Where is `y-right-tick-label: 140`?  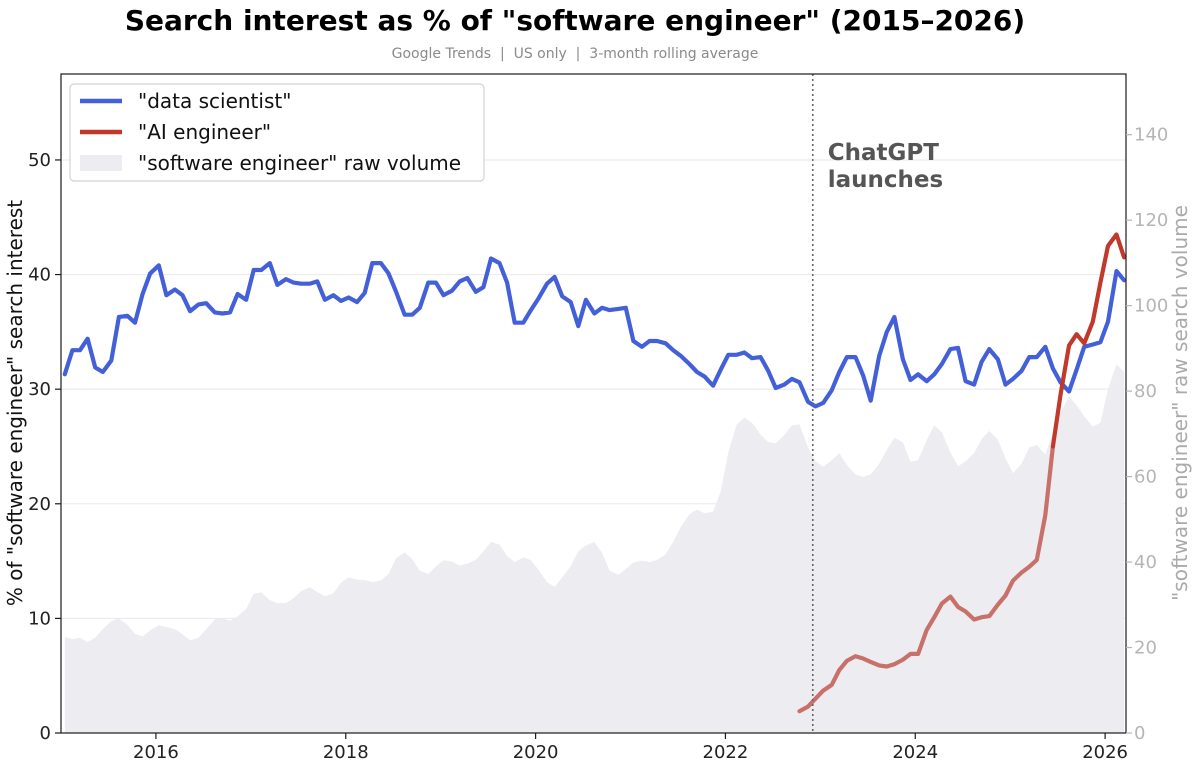 y-right-tick-label: 140 is located at coordinates (1151, 135).